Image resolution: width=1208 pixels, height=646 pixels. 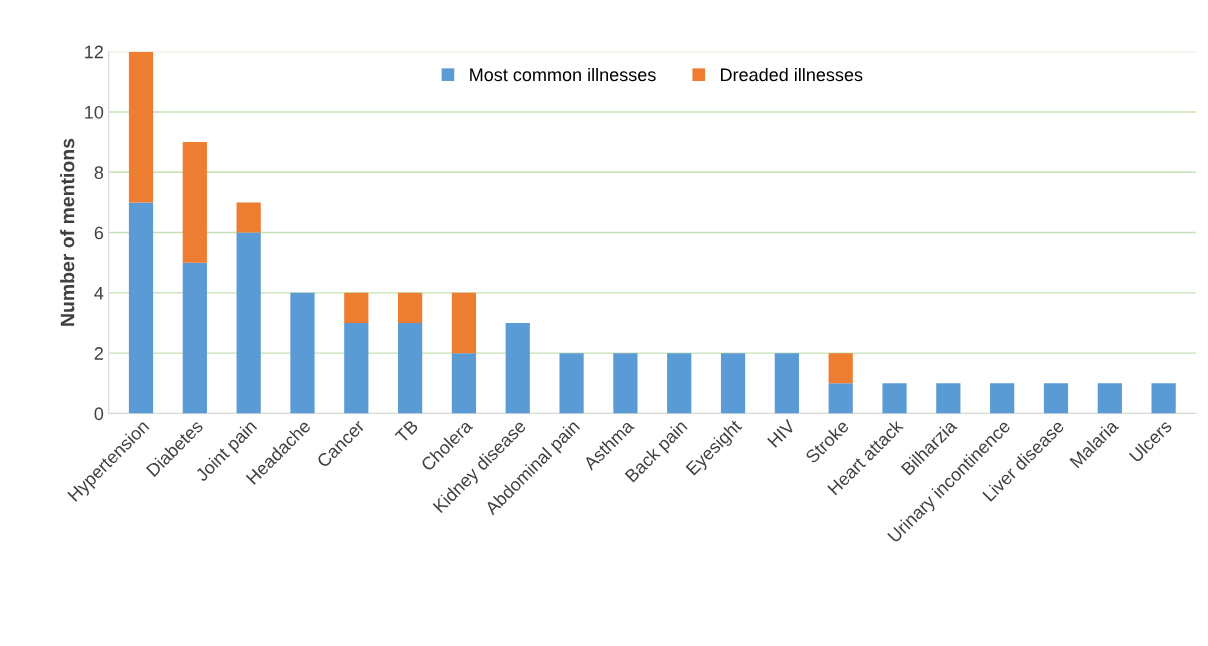 What do you see at coordinates (406, 431) in the screenshot?
I see `x-tick-label: TB` at bounding box center [406, 431].